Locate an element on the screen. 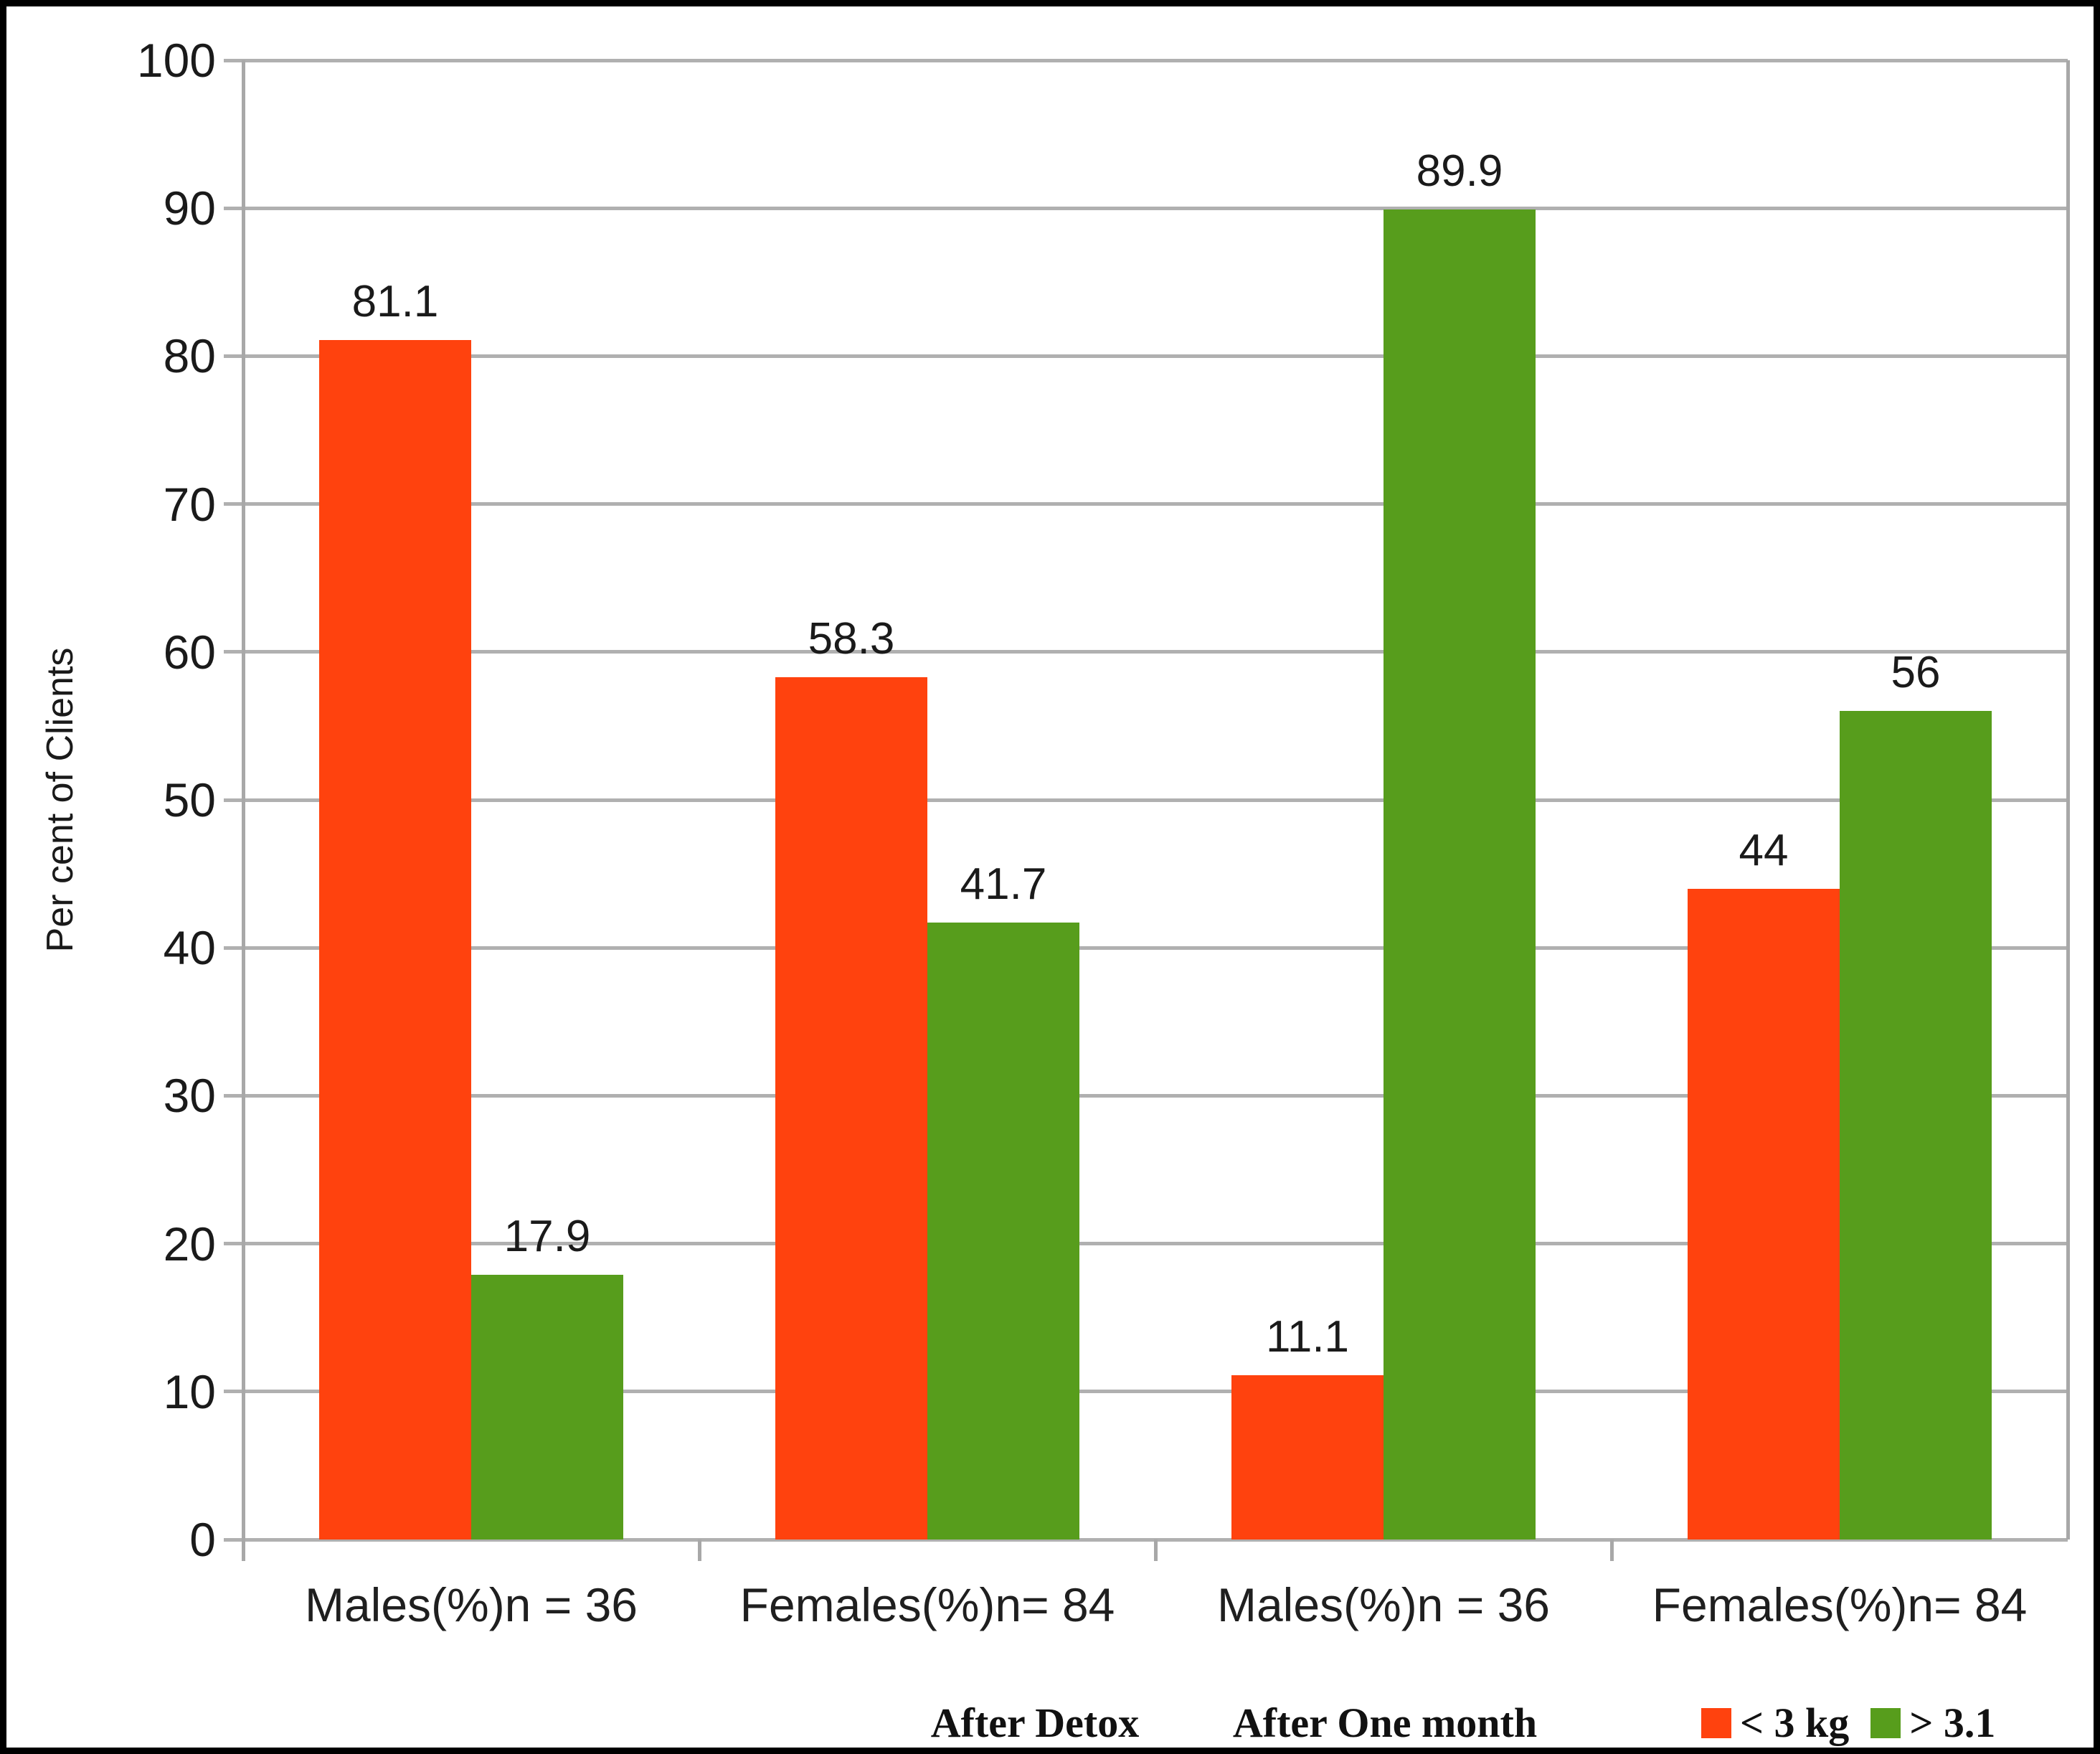 The width and height of the screenshot is (2100, 1754). legend-item-lt-3kg: < 3 kg is located at coordinates (1775, 1723).